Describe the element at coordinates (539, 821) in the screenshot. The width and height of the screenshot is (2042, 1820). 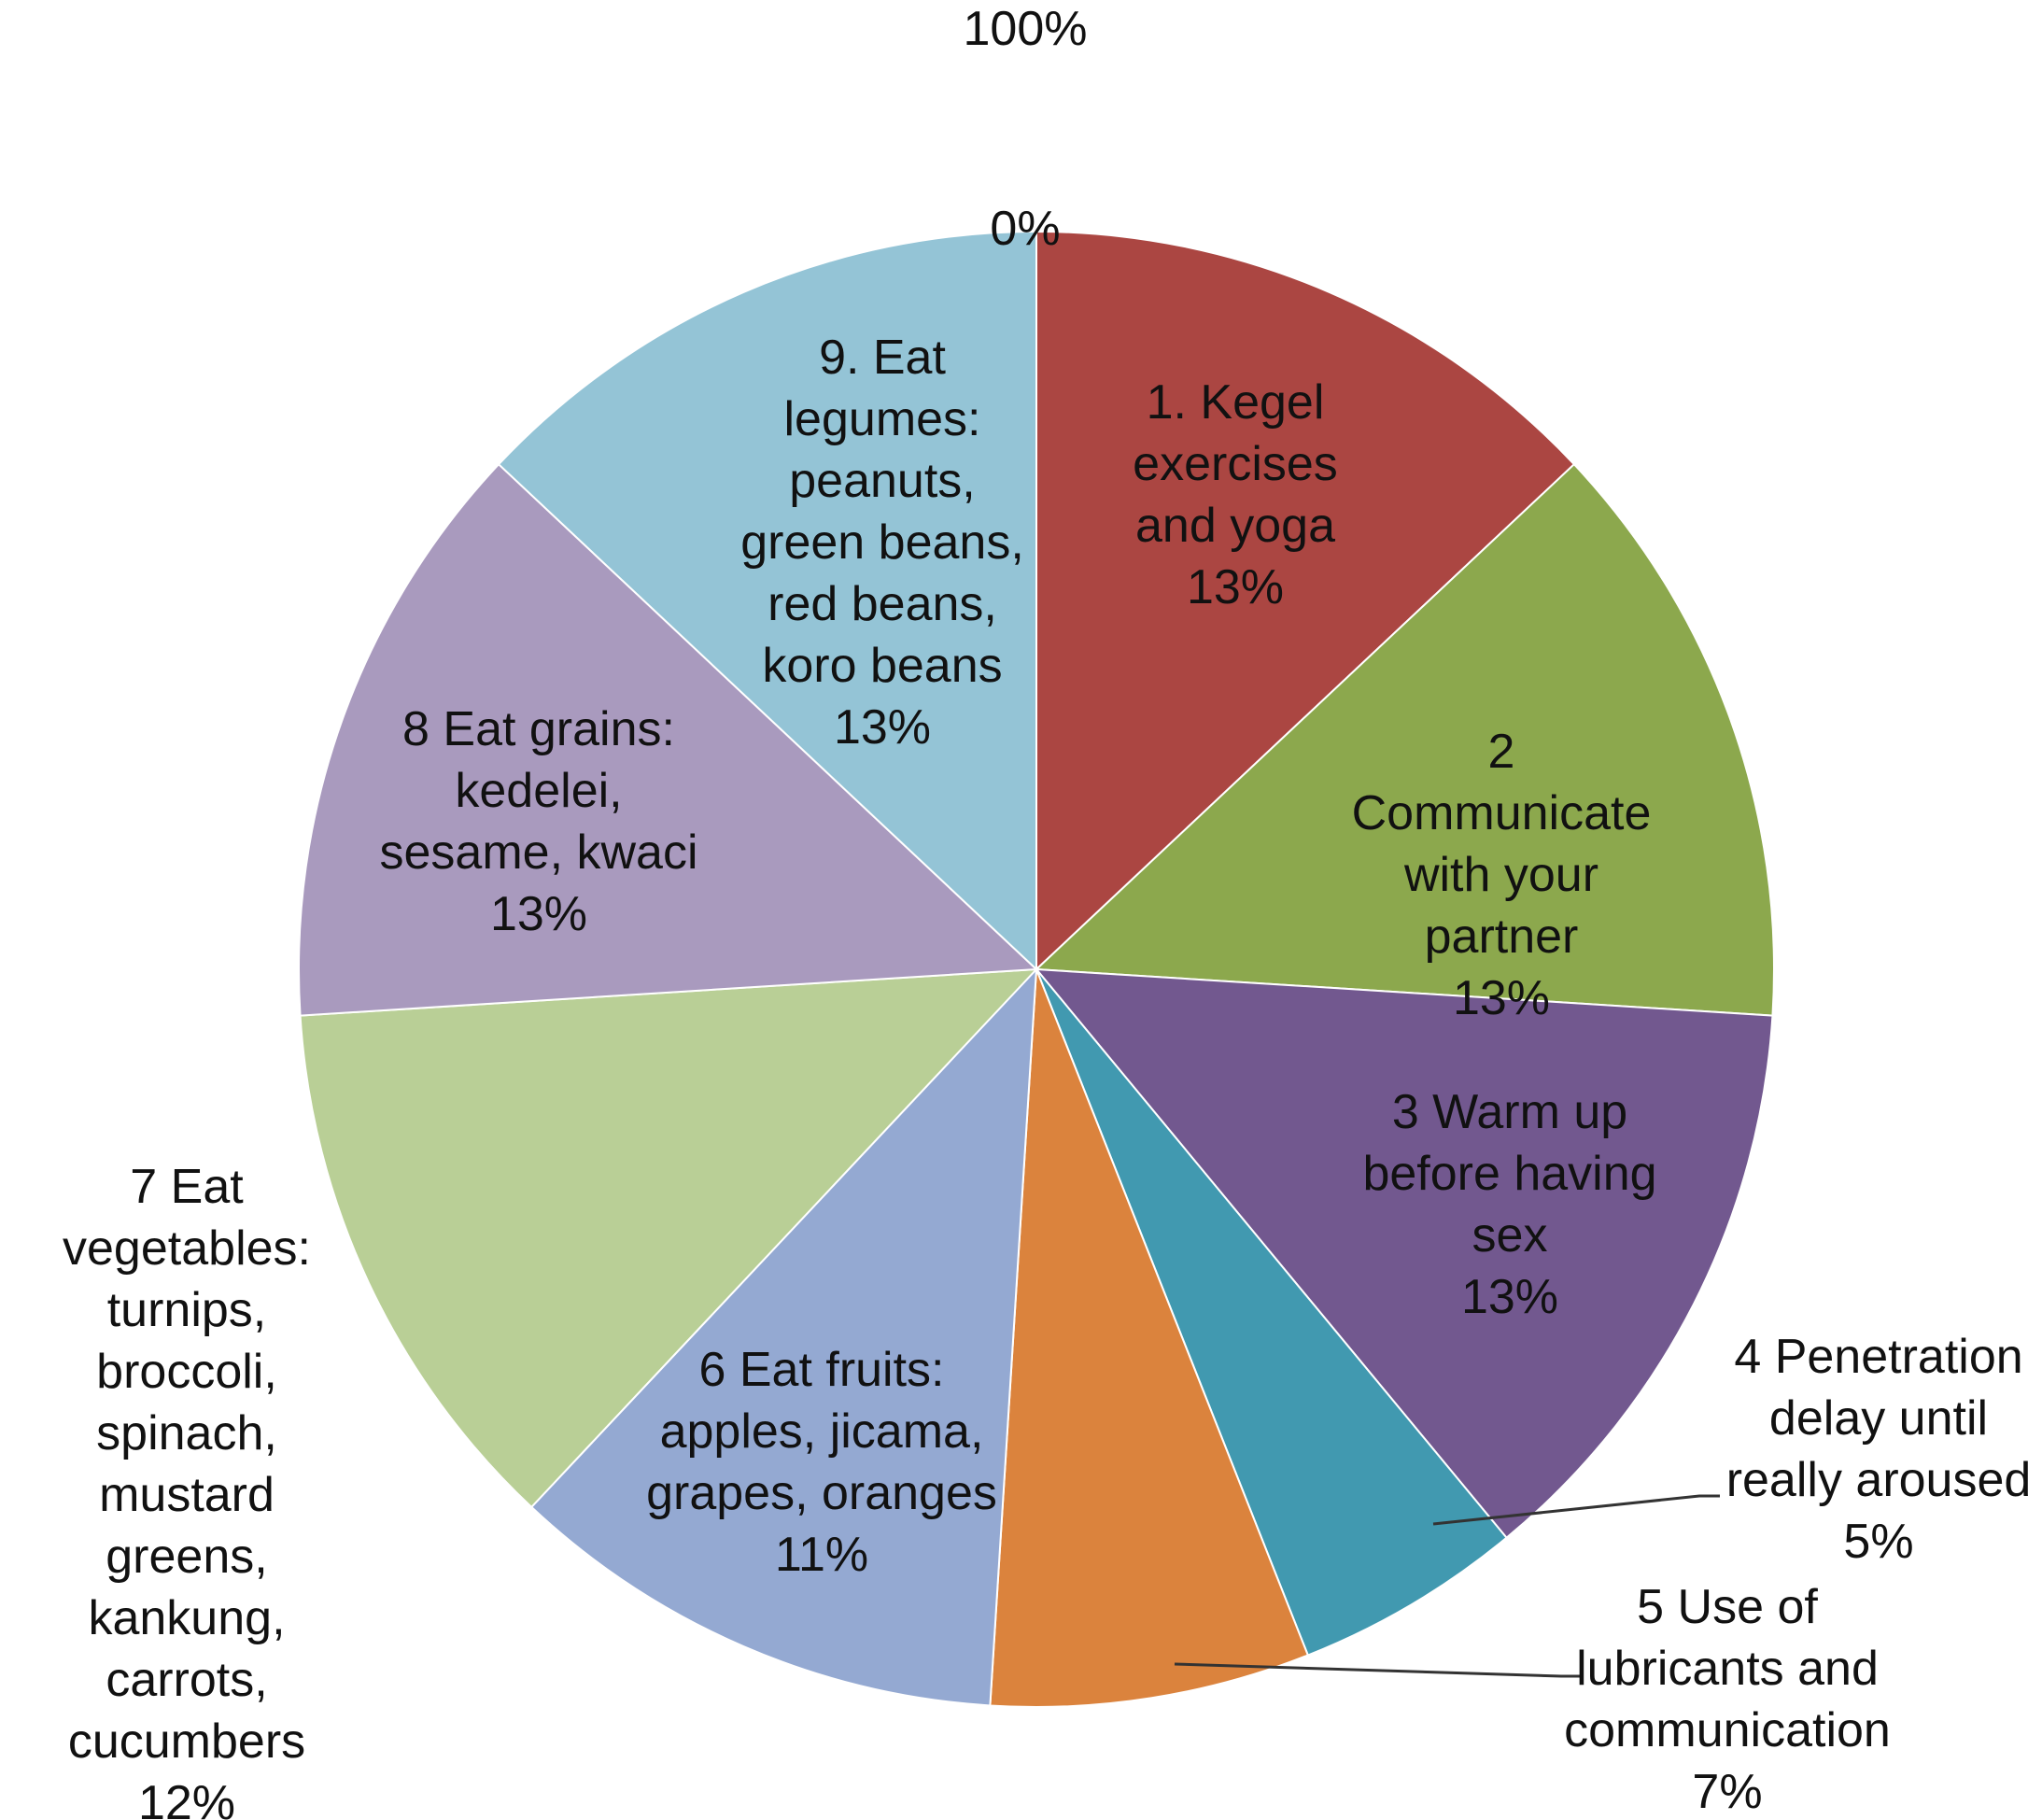
I see `slice-label-8: 8 Eat grains: kedelei, sesame, kwaci 13%` at that location.